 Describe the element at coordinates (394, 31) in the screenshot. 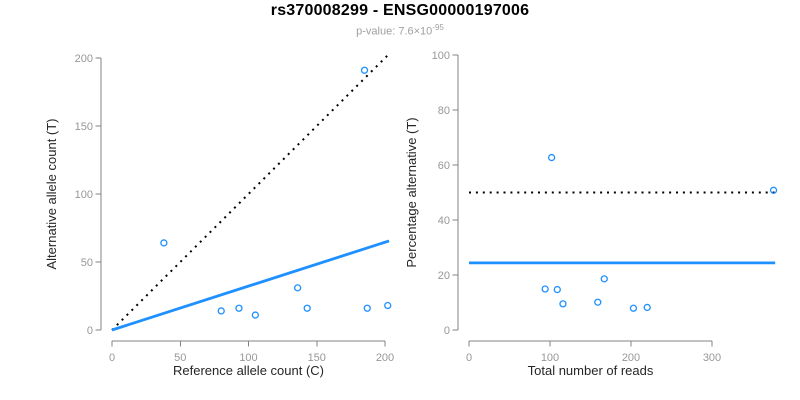

I see `pvalue-text: p-value: 7.6×10` at that location.